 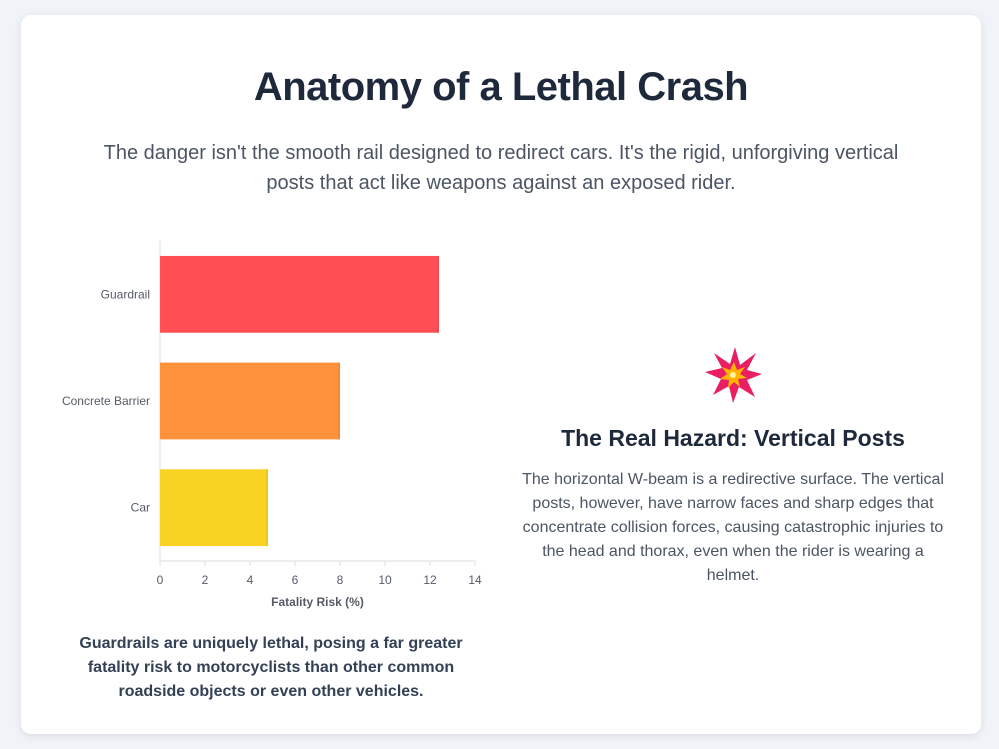 What do you see at coordinates (475, 580) in the screenshot?
I see `x-tick-label: 14` at bounding box center [475, 580].